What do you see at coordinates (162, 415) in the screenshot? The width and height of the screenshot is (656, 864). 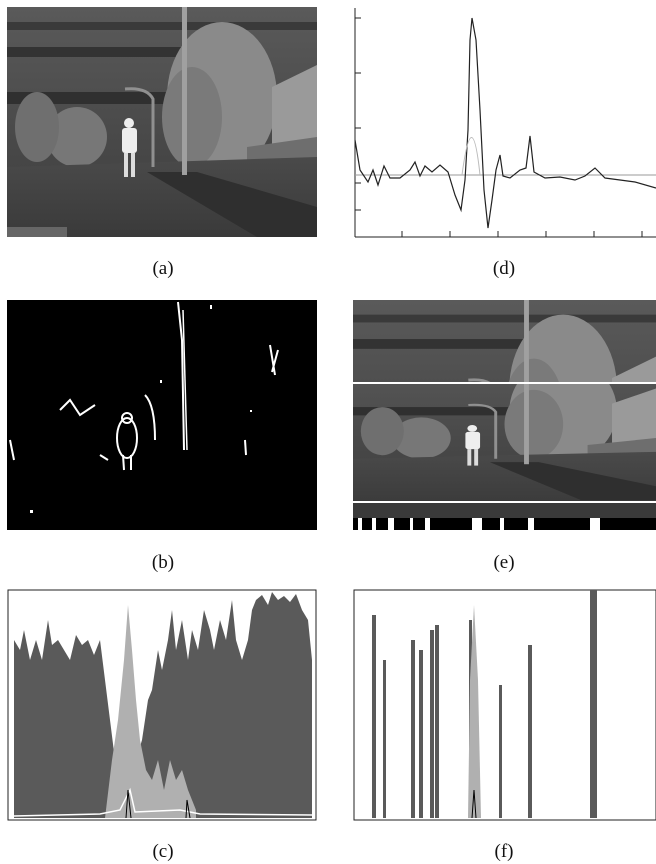 I see `image-b` at bounding box center [162, 415].